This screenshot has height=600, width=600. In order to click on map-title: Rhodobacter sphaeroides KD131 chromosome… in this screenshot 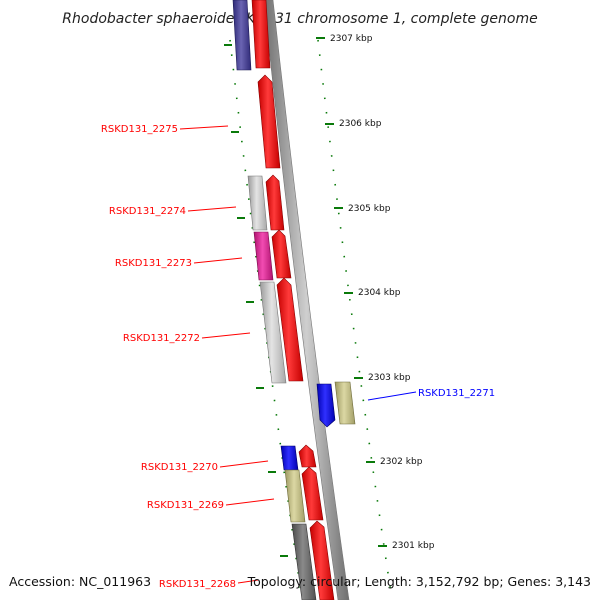, I will do `click(299, 19)`.